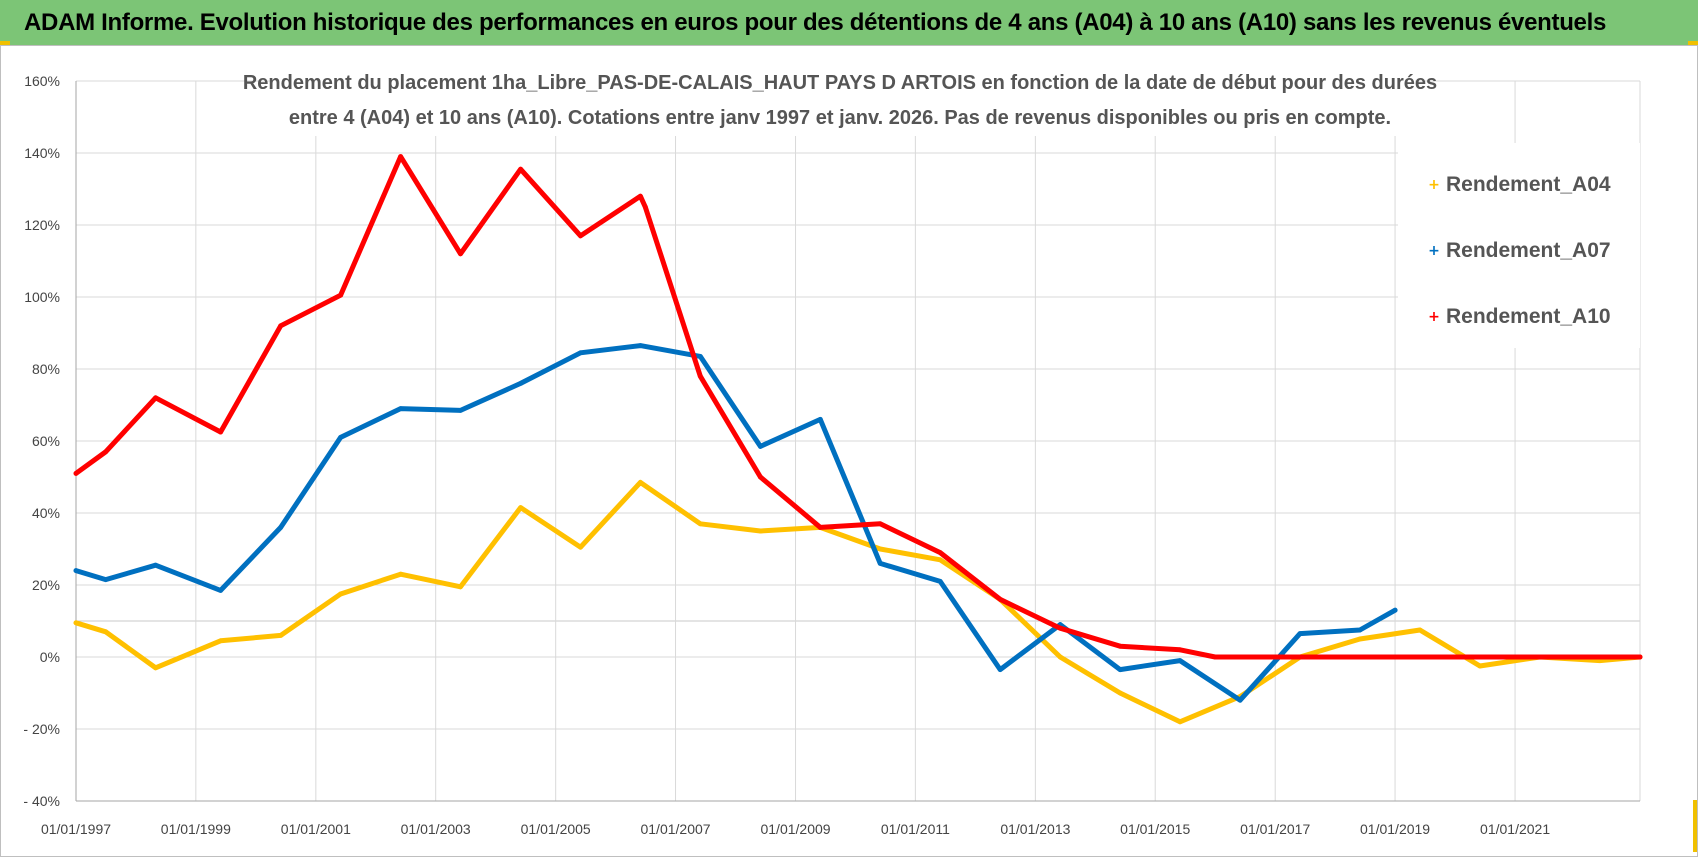 This screenshot has width=1698, height=857. What do you see at coordinates (556, 829) in the screenshot?
I see `x-tick-label: 01/01/2005` at bounding box center [556, 829].